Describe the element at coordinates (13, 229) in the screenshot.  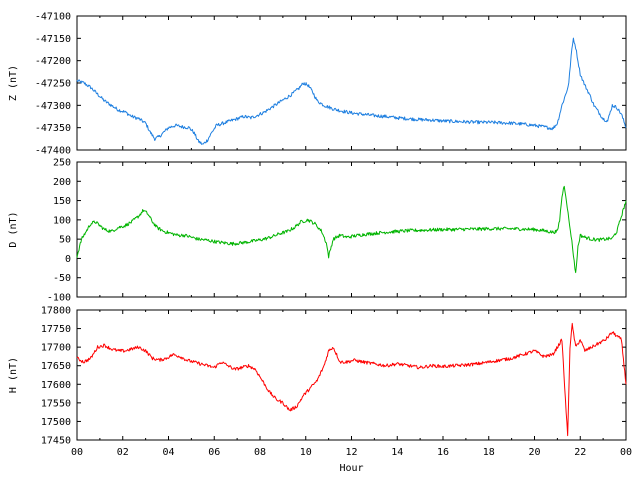
I see `y-axis-label: D (nT)` at that location.